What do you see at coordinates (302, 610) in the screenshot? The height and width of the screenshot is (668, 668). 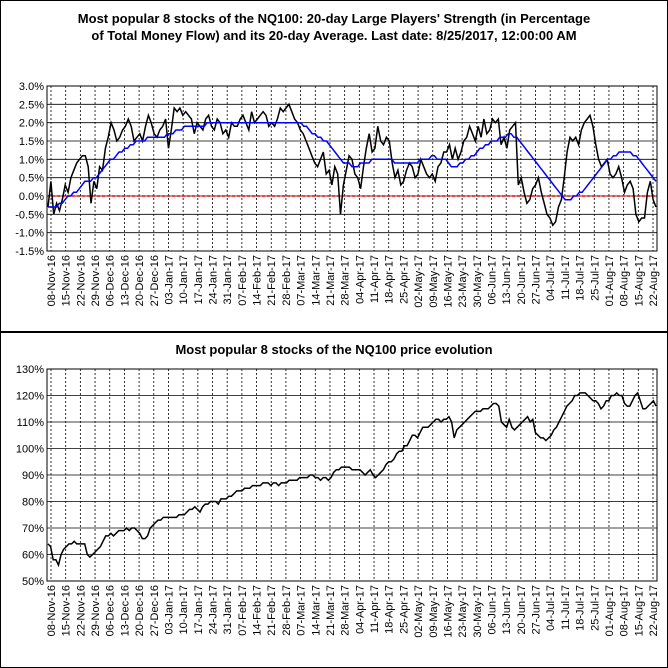 I see `x-tick-label: 07-Mar-17` at bounding box center [302, 610].